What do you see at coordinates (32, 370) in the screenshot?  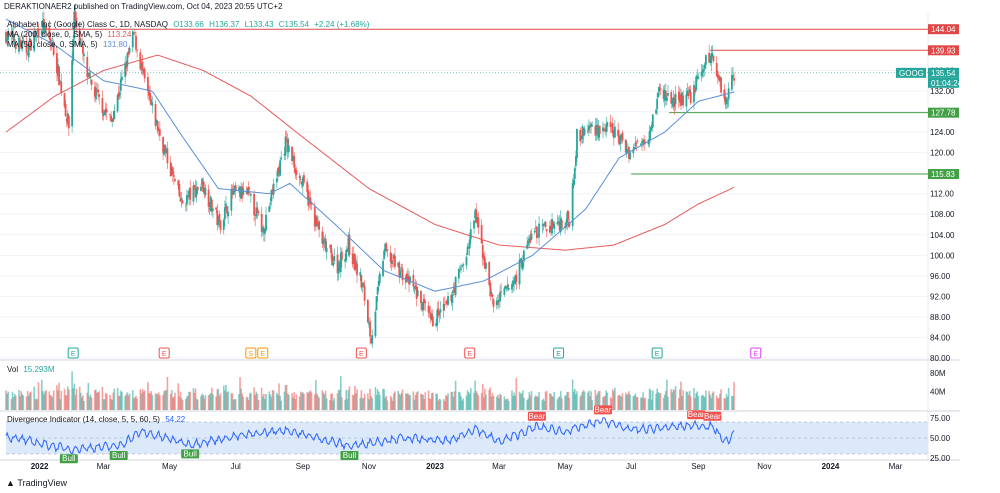 I see `volume-legend: Vol 15.293M` at bounding box center [32, 370].